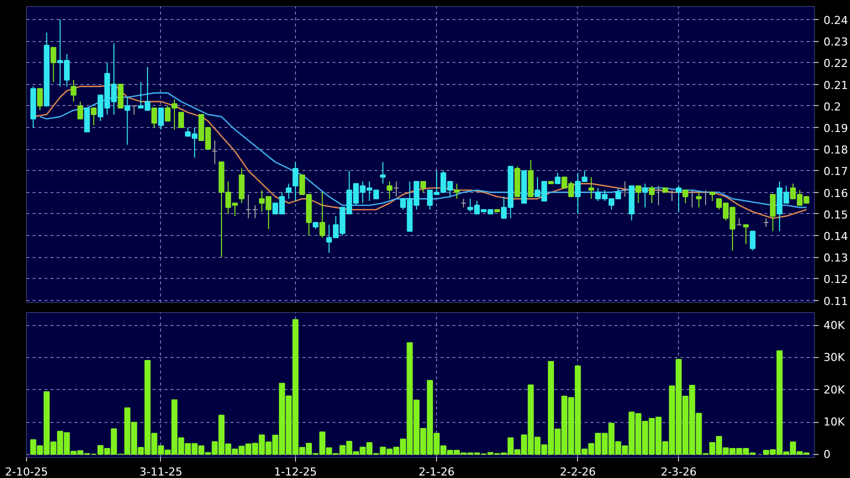 The height and width of the screenshot is (478, 850). I want to click on x-tick-label: 2-2-26, so click(578, 472).